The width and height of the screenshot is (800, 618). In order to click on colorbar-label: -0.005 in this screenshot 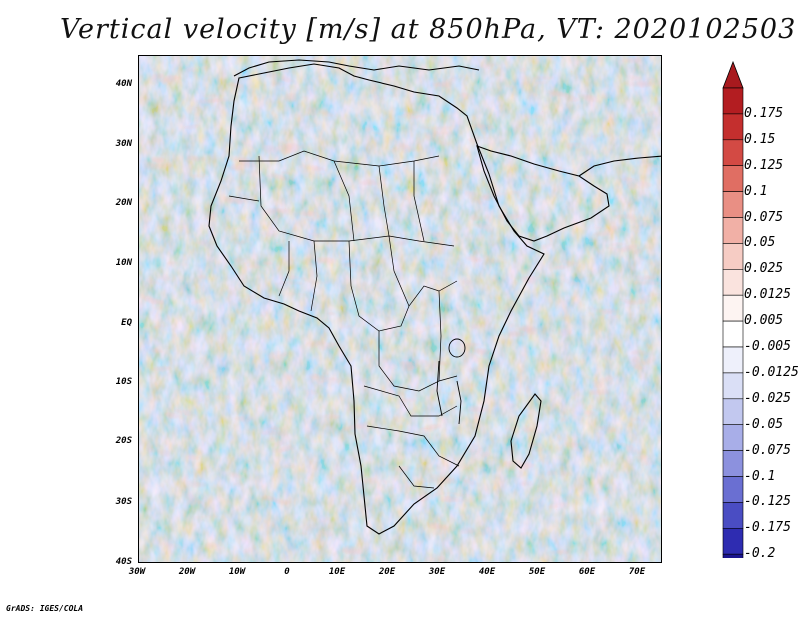, I will do `click(767, 346)`.